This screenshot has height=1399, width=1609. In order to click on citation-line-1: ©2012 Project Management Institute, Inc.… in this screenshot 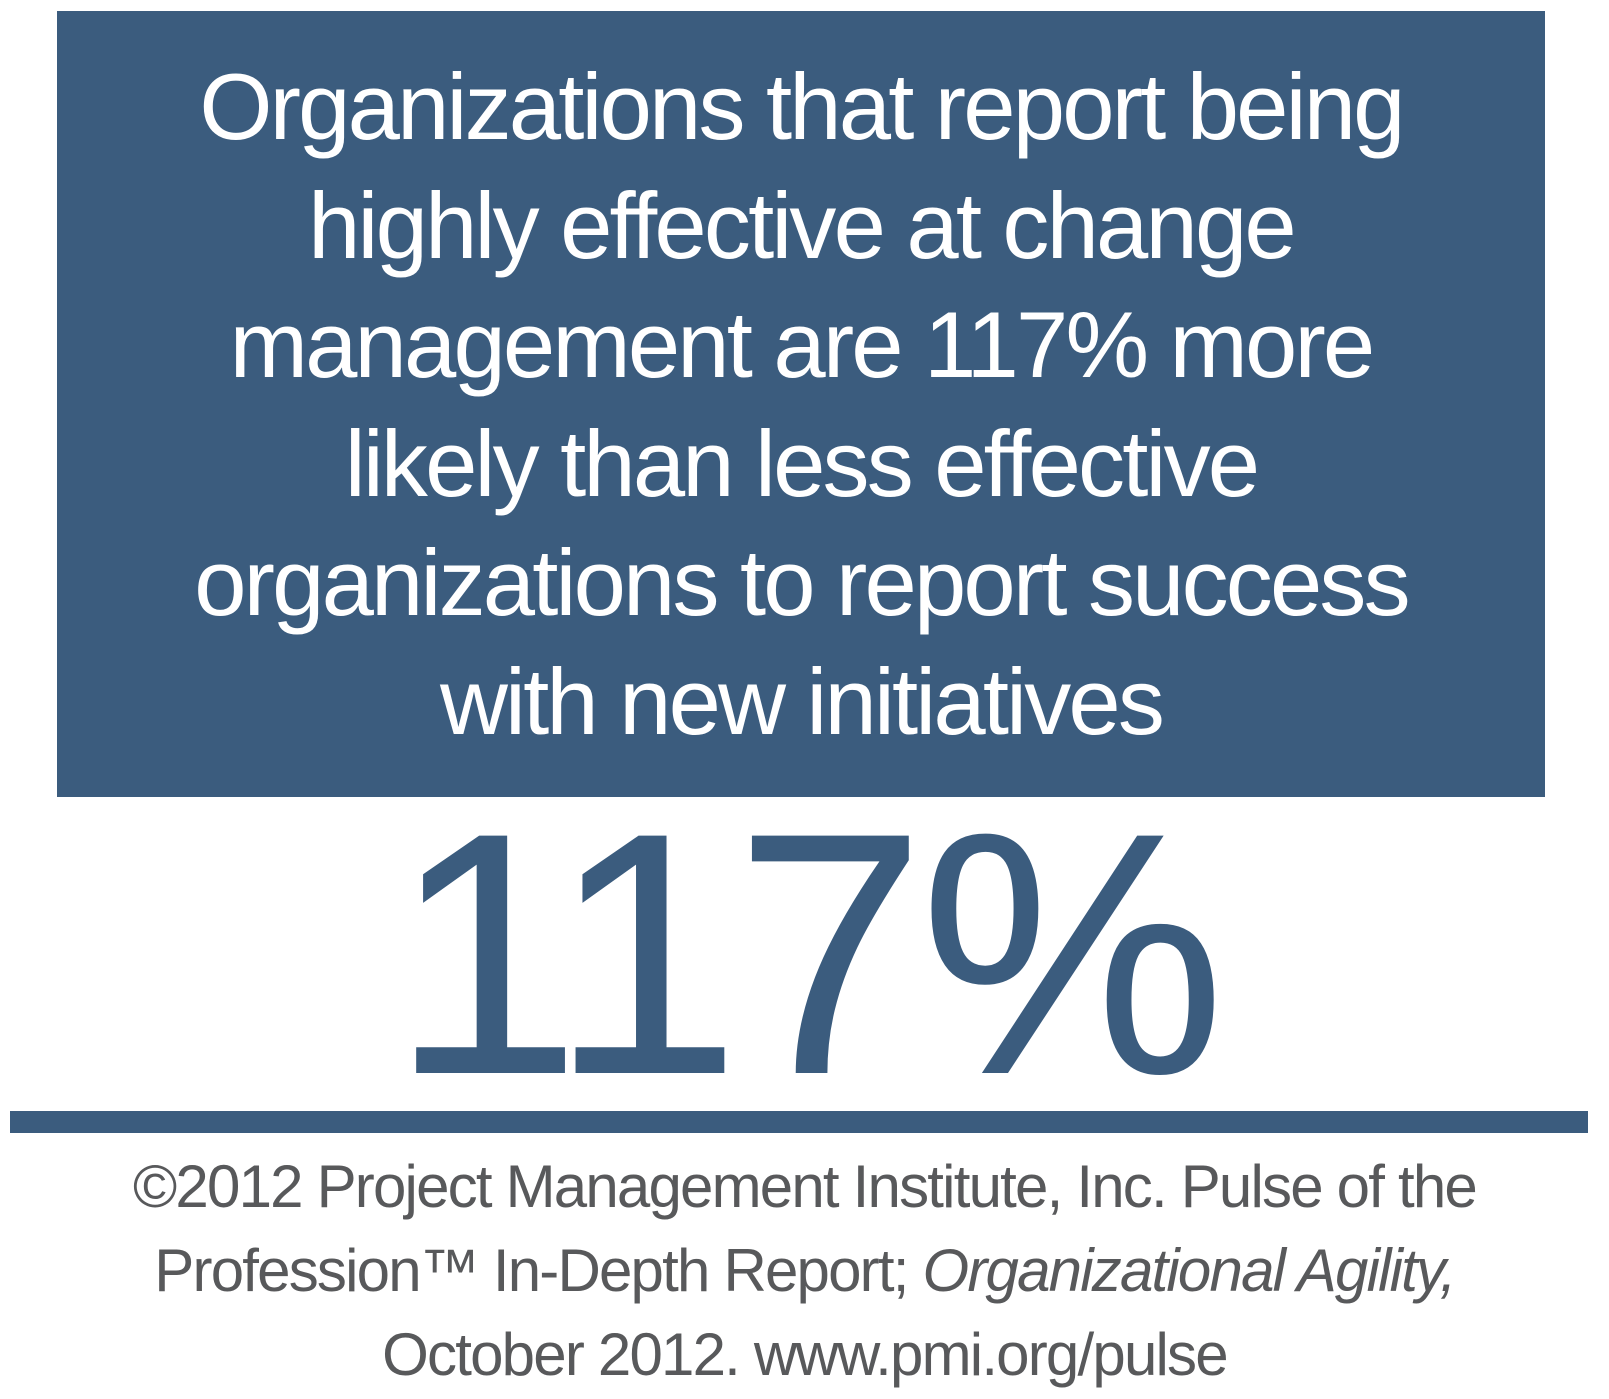, I will do `click(805, 1186)`.